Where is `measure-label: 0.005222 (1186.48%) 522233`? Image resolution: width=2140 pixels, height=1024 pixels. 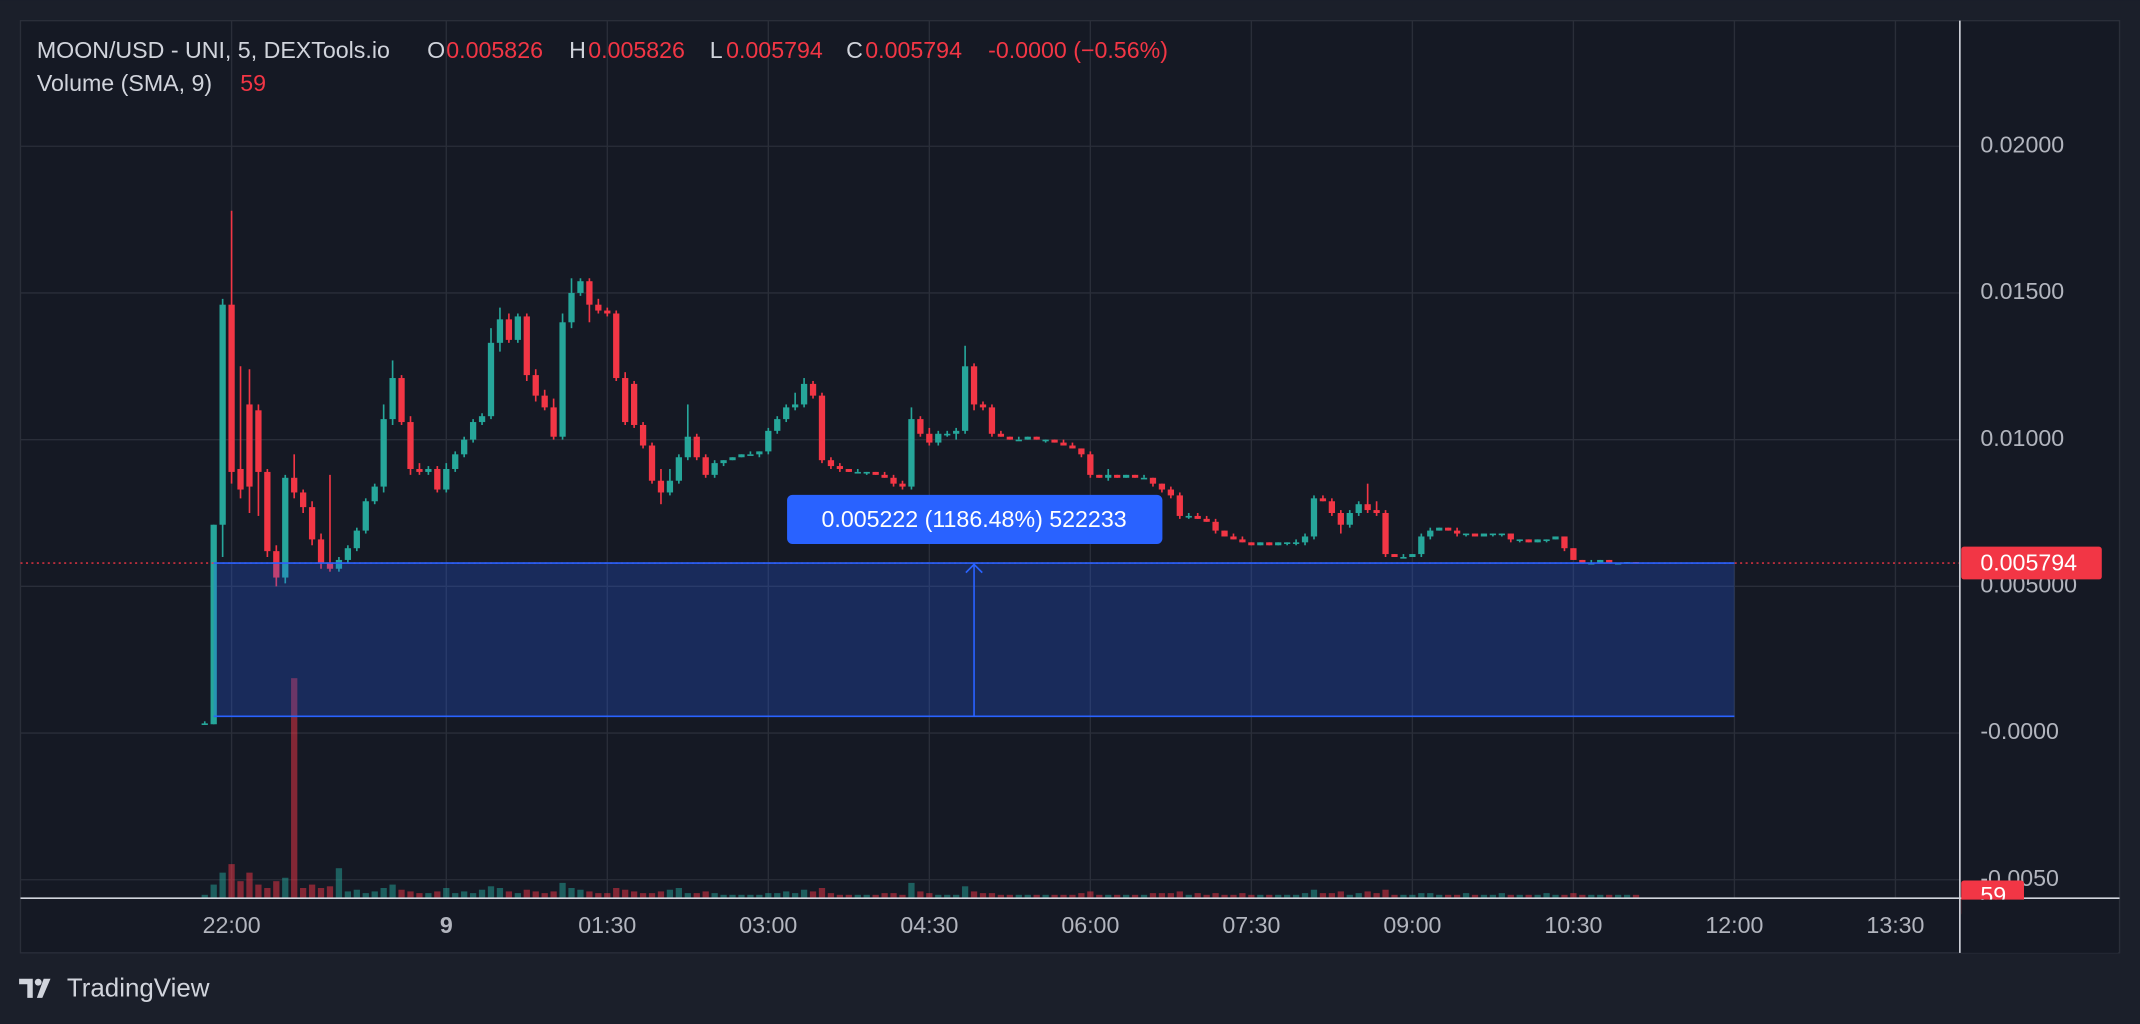
measure-label: 0.005222 (1186.48%) 522233 is located at coordinates (973, 519).